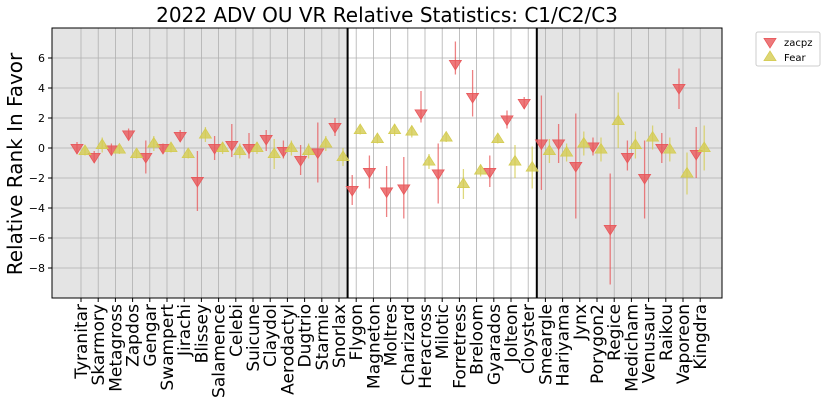  What do you see at coordinates (237, 330) in the screenshot?
I see `x-tick-label: Celebi` at bounding box center [237, 330].